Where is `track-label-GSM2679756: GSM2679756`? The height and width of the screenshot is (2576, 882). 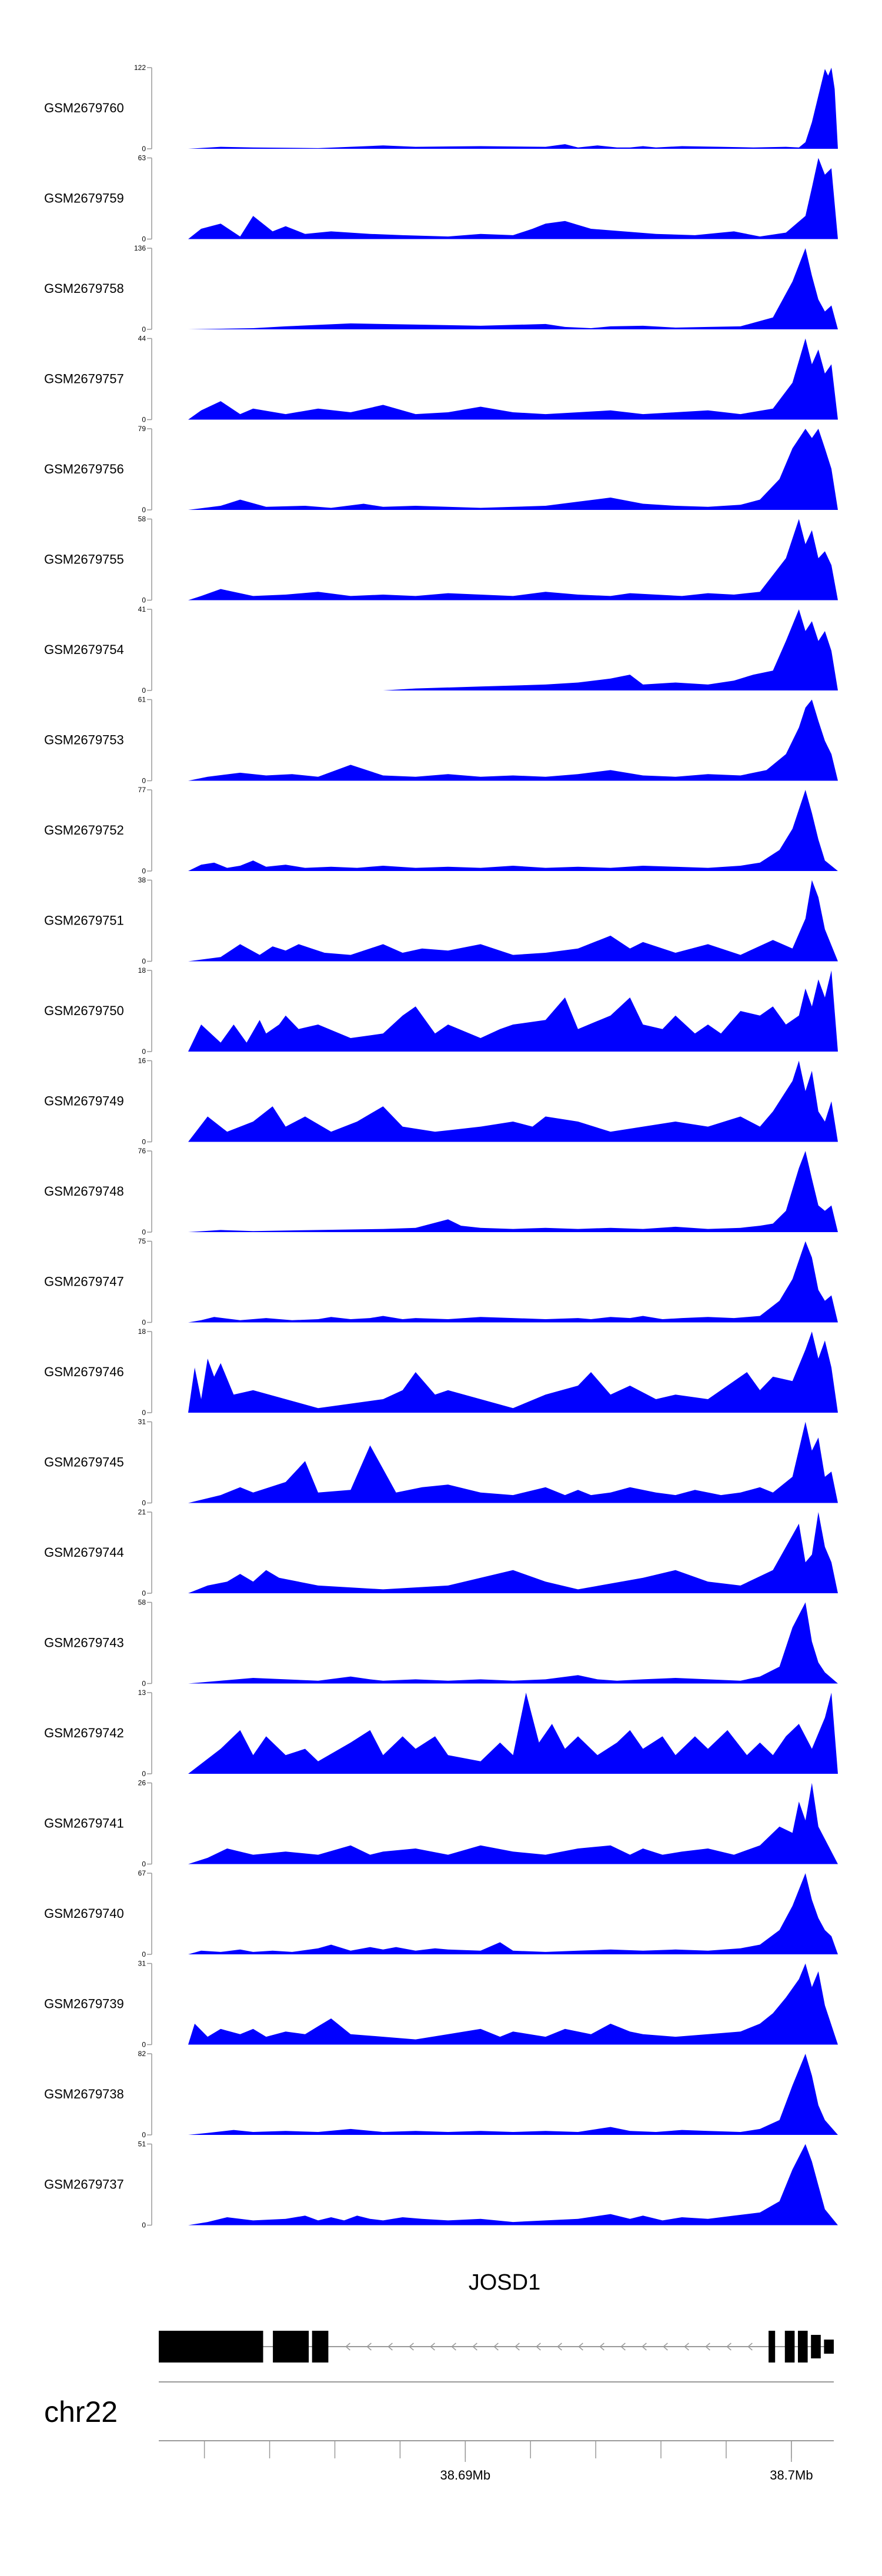
track-label-GSM2679756: GSM2679756 is located at coordinates (84, 469).